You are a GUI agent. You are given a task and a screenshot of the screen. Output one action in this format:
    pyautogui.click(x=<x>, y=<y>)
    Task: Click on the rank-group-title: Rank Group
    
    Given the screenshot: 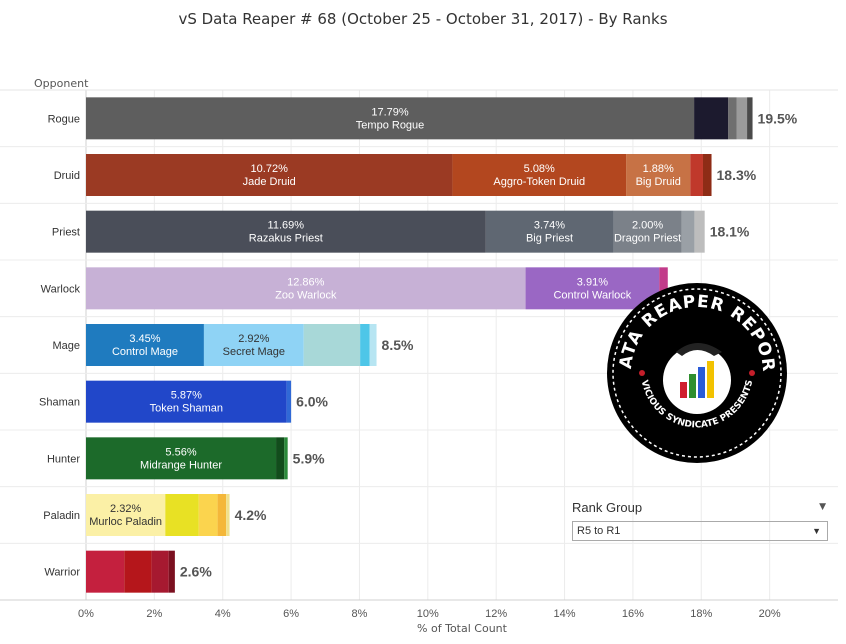 What is the action you would take?
    pyautogui.click(x=607, y=507)
    